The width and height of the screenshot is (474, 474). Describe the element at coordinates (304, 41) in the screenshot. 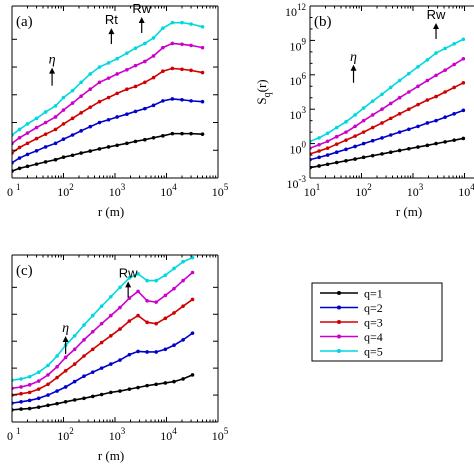

I see `y-tick-label-exp: 9` at that location.